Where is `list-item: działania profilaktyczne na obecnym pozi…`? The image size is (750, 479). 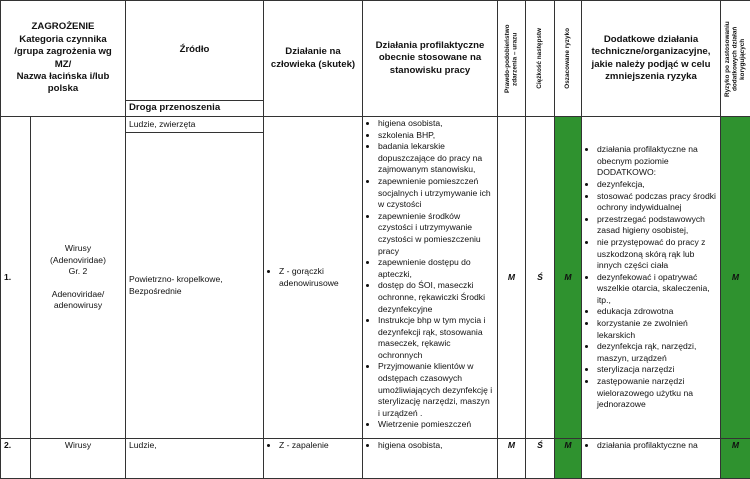 list-item: działania profilaktyczne na obecnym pozi… is located at coordinates (657, 161).